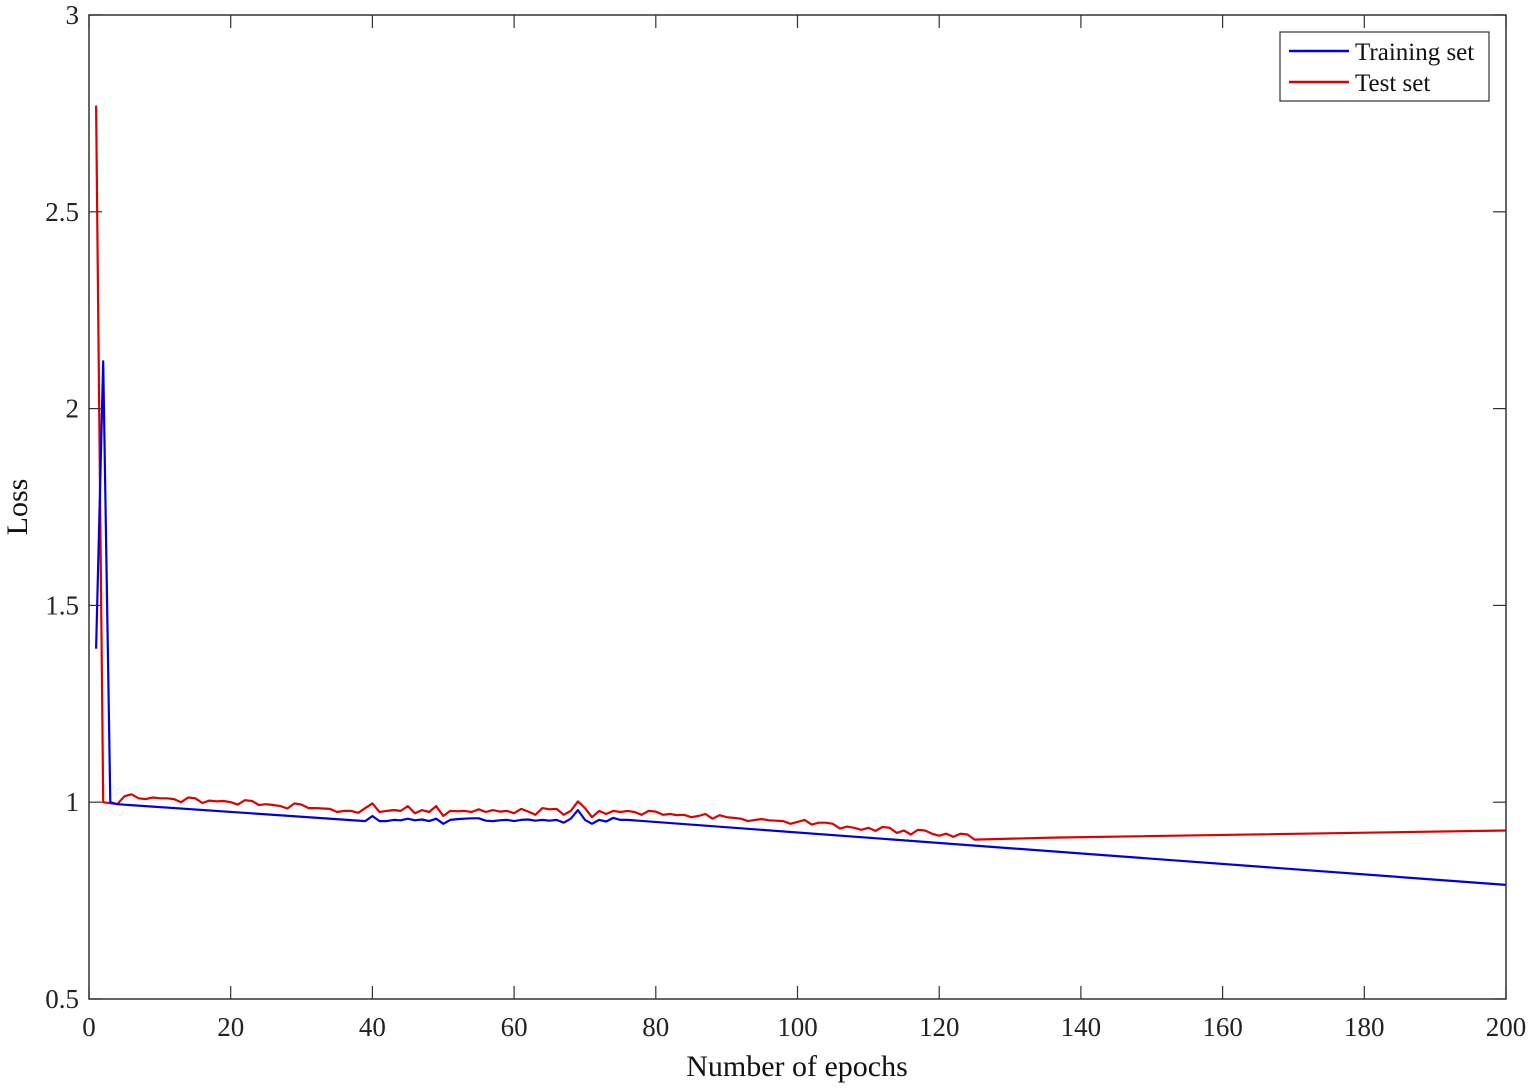  What do you see at coordinates (514, 1027) in the screenshot?
I see `x-tick-label: 60` at bounding box center [514, 1027].